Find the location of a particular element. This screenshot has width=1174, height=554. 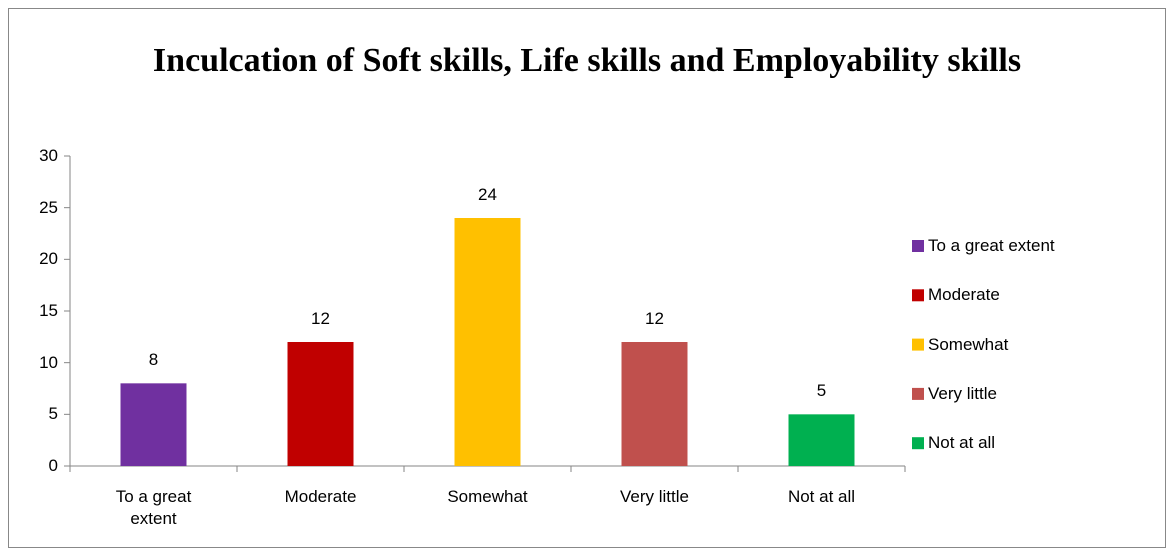

x-tick-label: Somewhat is located at coordinates (487, 496).